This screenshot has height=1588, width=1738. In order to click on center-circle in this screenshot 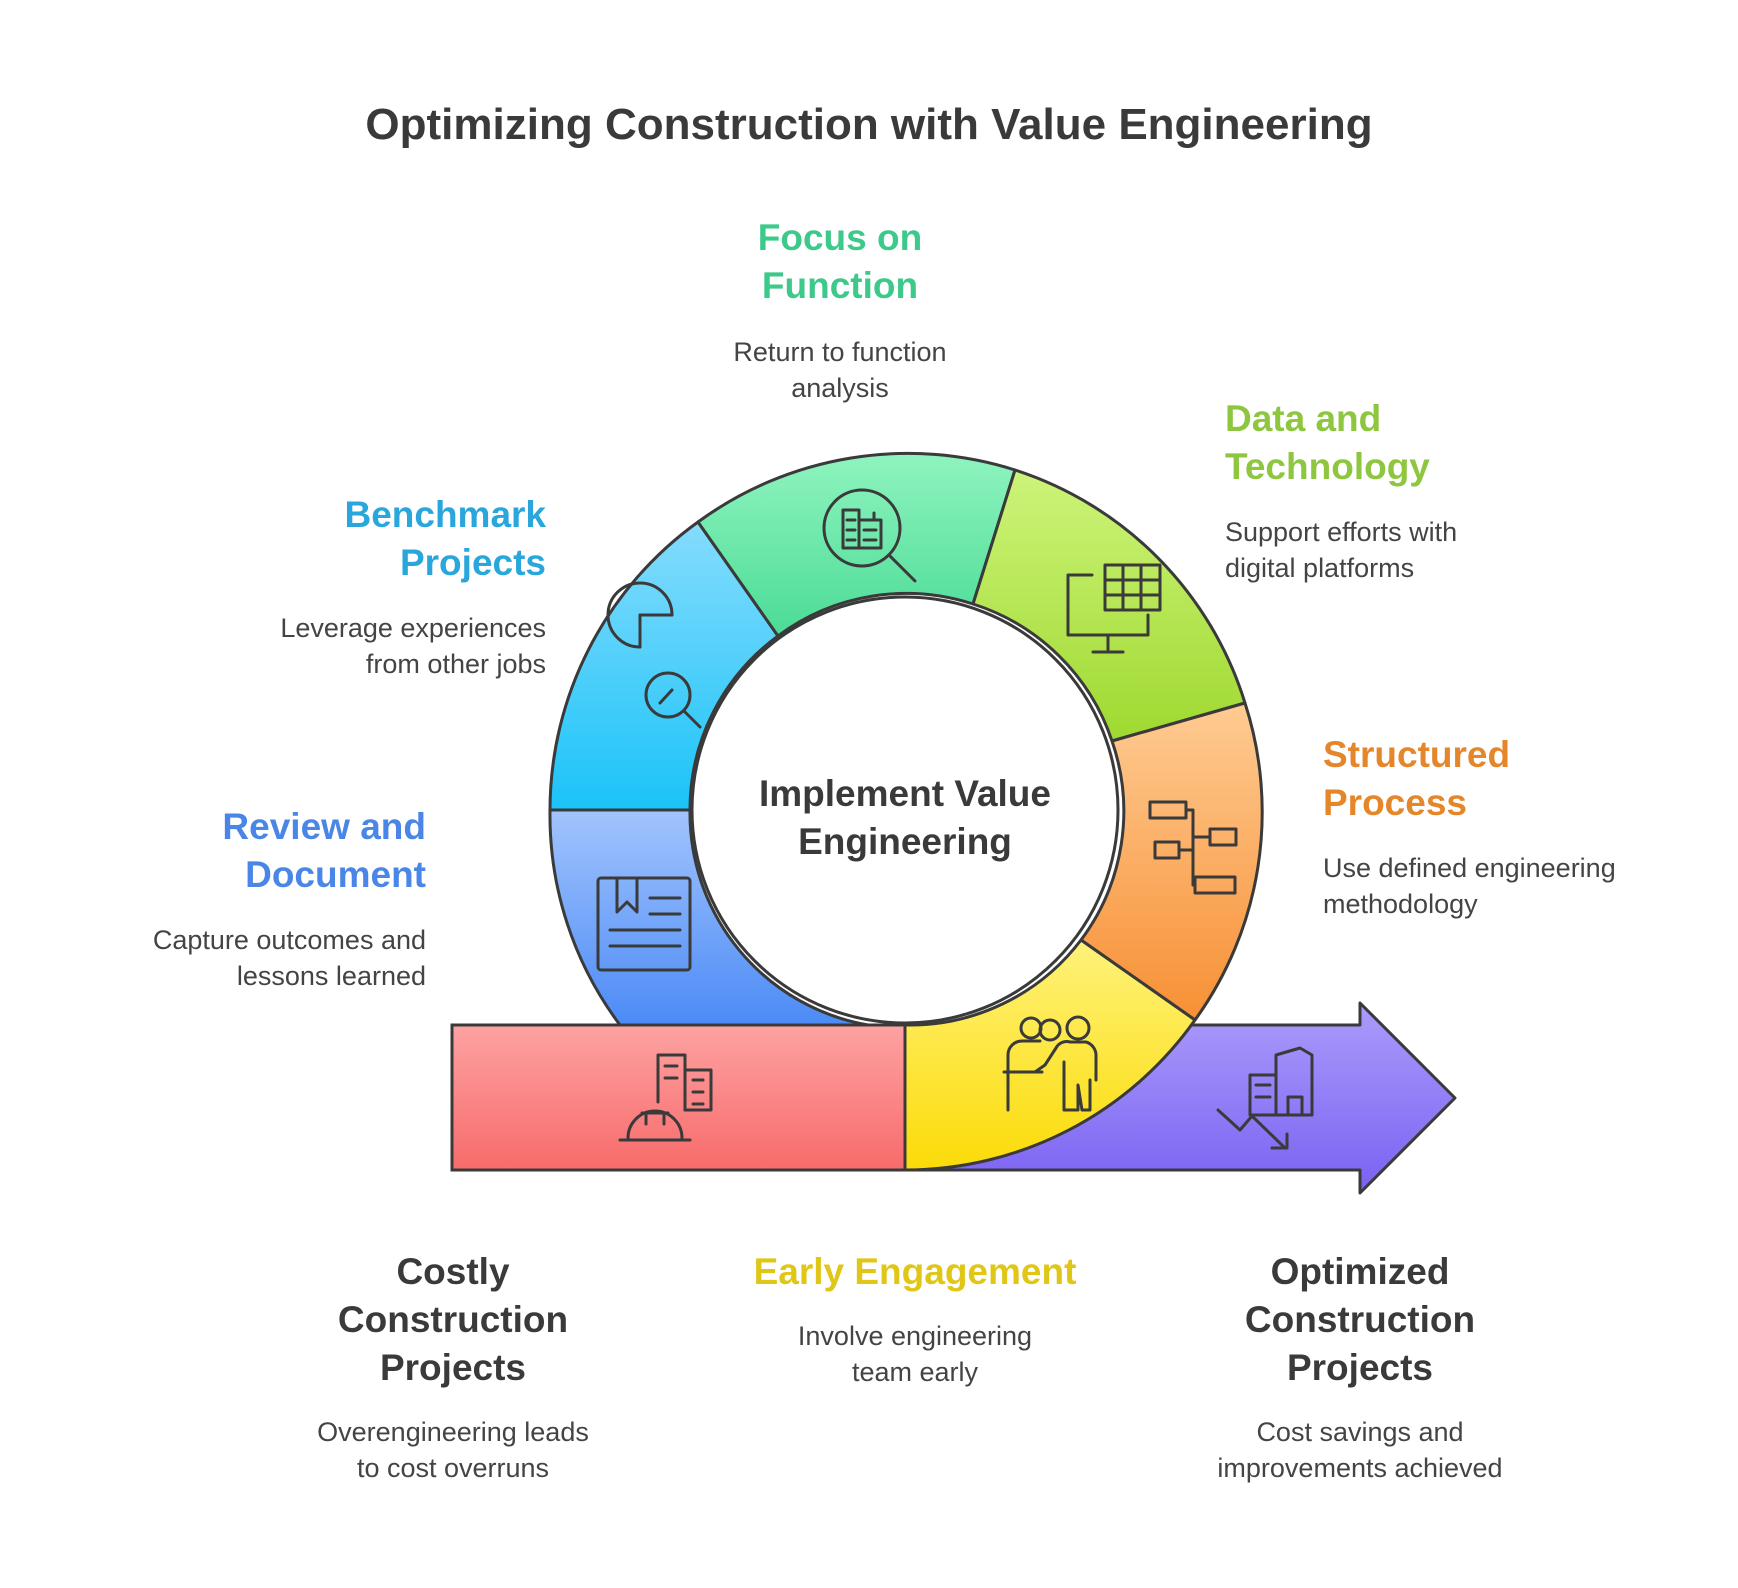, I will do `click(905, 810)`.